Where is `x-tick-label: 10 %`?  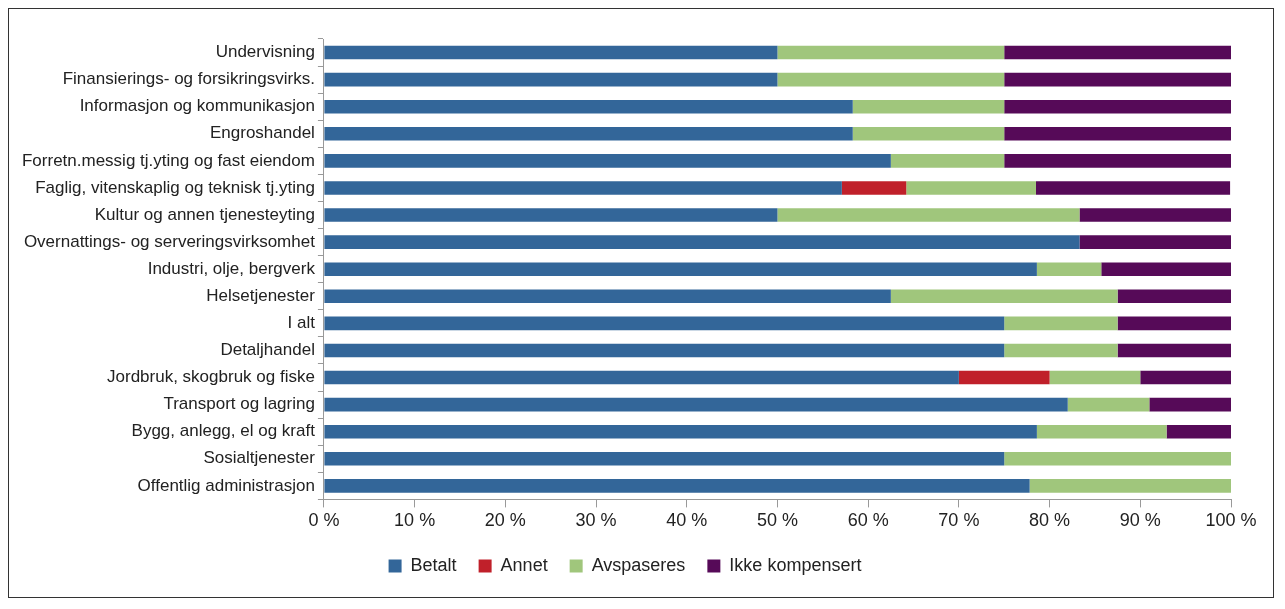 x-tick-label: 10 % is located at coordinates (415, 520).